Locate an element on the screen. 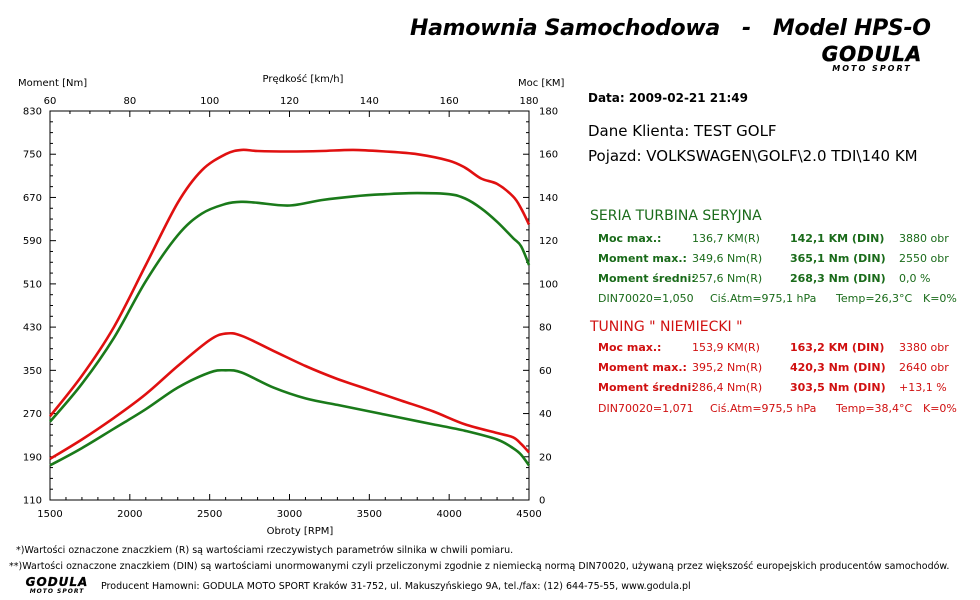 The image size is (980, 600). atm-pressure: Ciś.Atm=975,5 hPa is located at coordinates (763, 408).